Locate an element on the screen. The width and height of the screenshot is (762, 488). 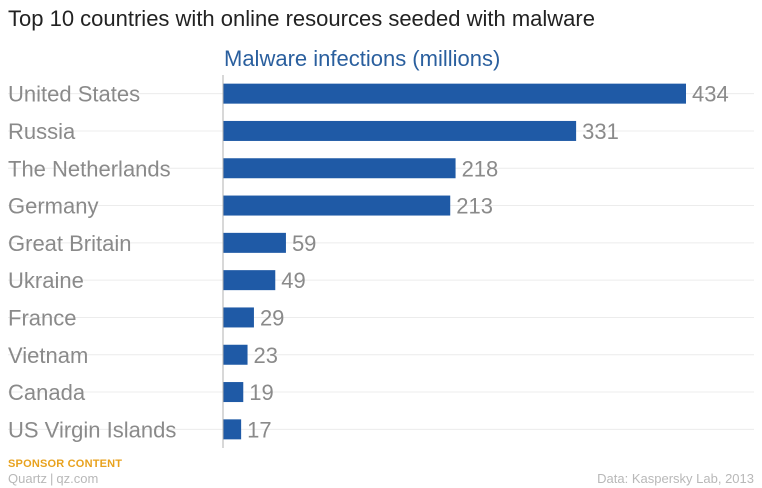
category-label: United States is located at coordinates (74, 94).